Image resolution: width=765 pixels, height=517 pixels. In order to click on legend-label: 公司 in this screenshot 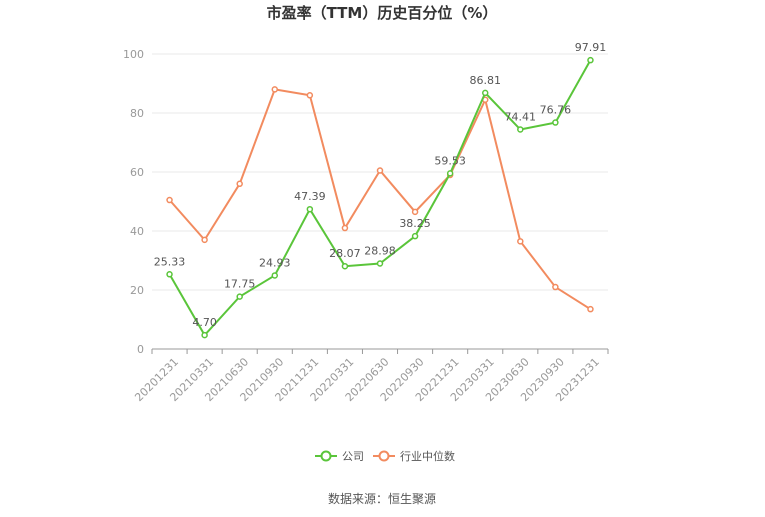, I will do `click(353, 456)`.